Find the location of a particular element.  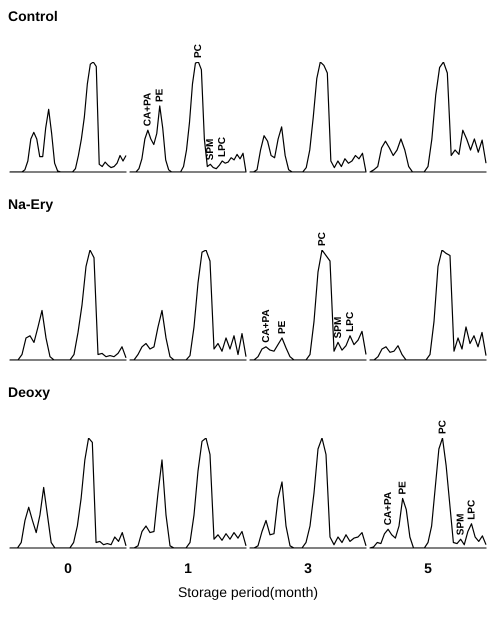

text: Storage period(month) is located at coordinates (248, 592).